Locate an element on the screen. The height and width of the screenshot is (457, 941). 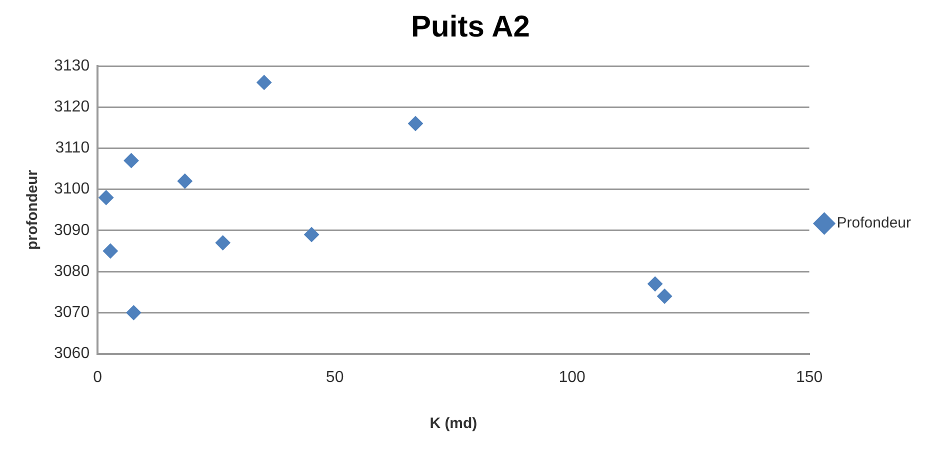
x-tick-label: 100 is located at coordinates (572, 377).